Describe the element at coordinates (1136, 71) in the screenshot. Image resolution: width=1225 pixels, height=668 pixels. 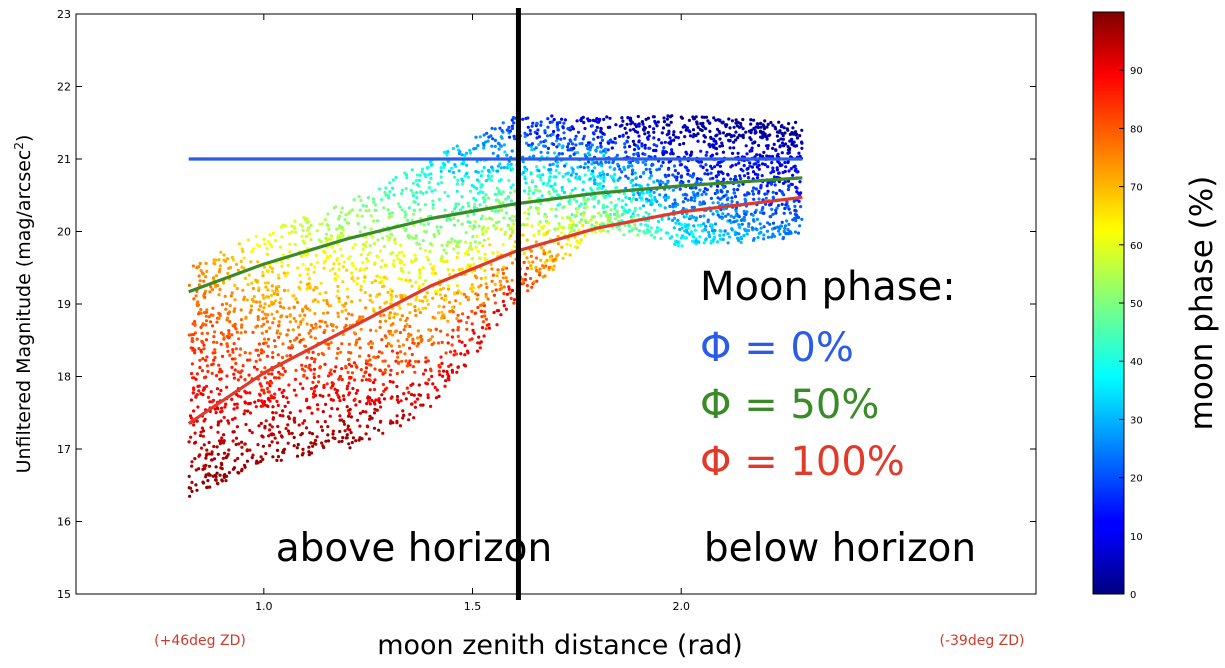
I see `colorbar-tick-label: 90` at that location.